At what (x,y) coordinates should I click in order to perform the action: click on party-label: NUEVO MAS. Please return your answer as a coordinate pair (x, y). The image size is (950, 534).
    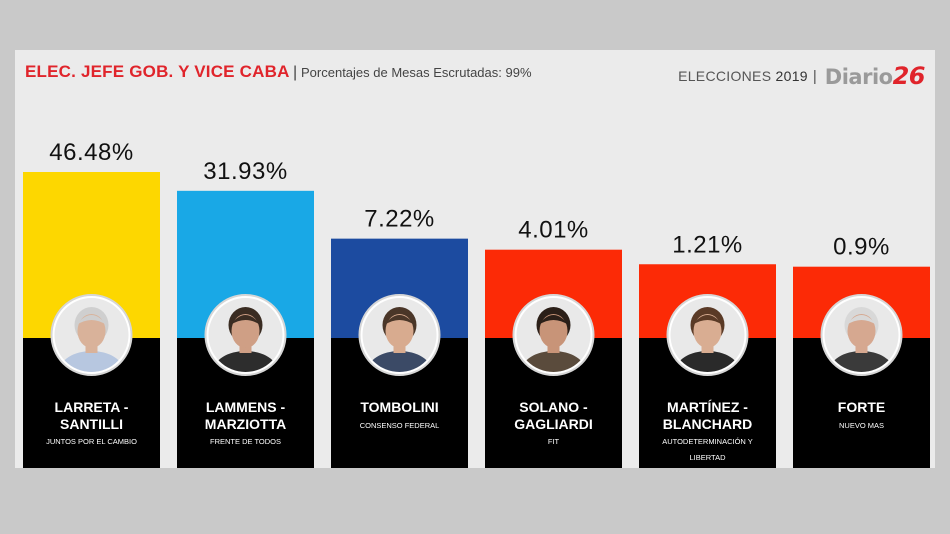
    Looking at the image, I should click on (861, 425).